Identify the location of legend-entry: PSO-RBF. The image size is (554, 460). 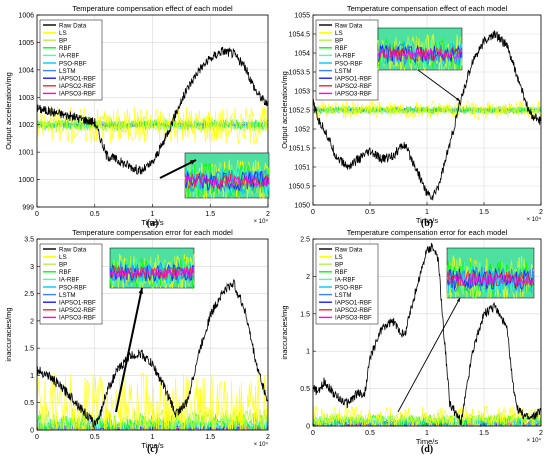
(349, 287).